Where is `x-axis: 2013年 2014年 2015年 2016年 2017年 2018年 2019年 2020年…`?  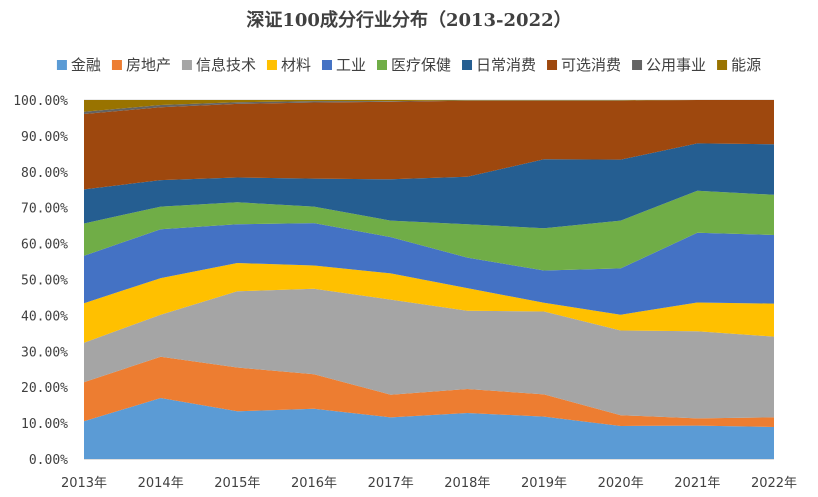 x-axis: 2013年 2014年 2015年 2016年 2017年 2018年 2019年 2020年… is located at coordinates (429, 483).